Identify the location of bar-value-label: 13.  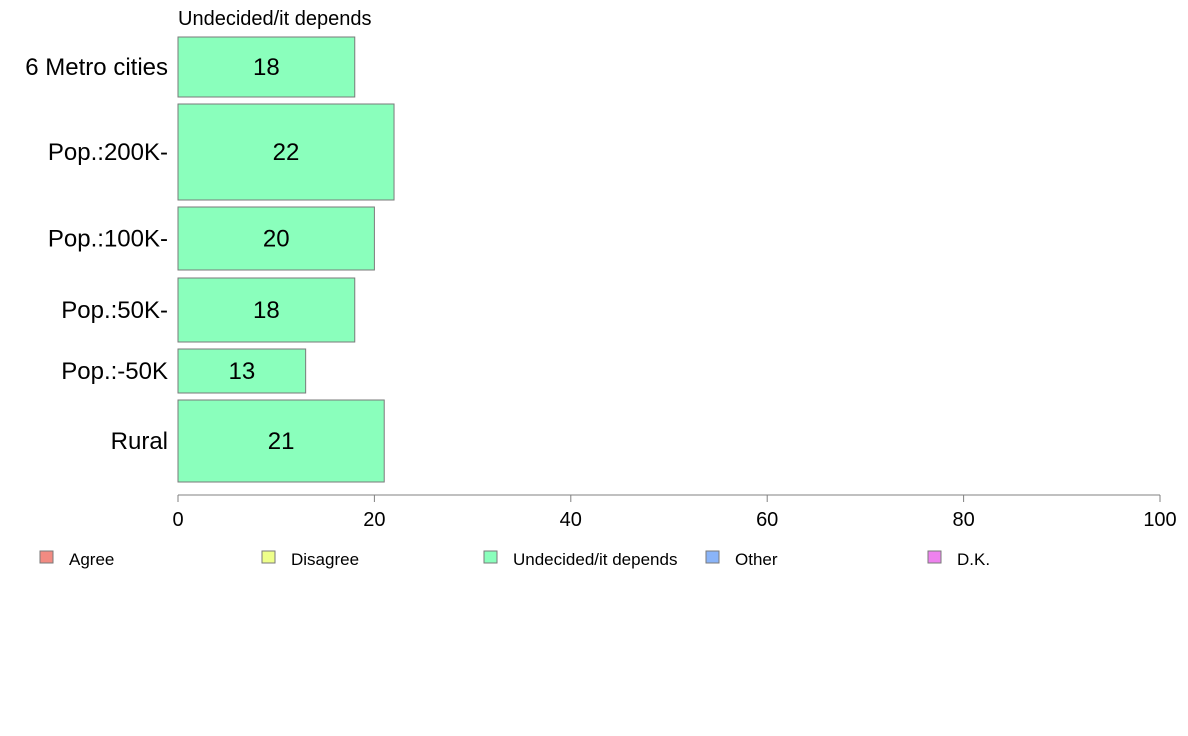
(241, 371).